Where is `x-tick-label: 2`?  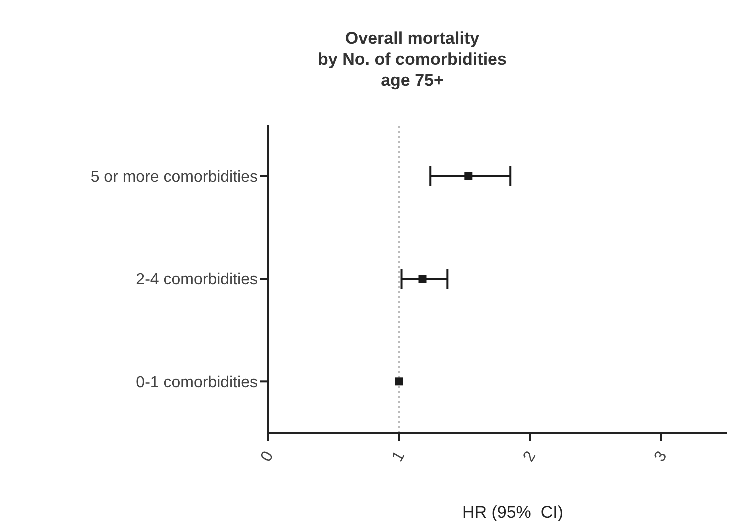
x-tick-label: 2 is located at coordinates (530, 456).